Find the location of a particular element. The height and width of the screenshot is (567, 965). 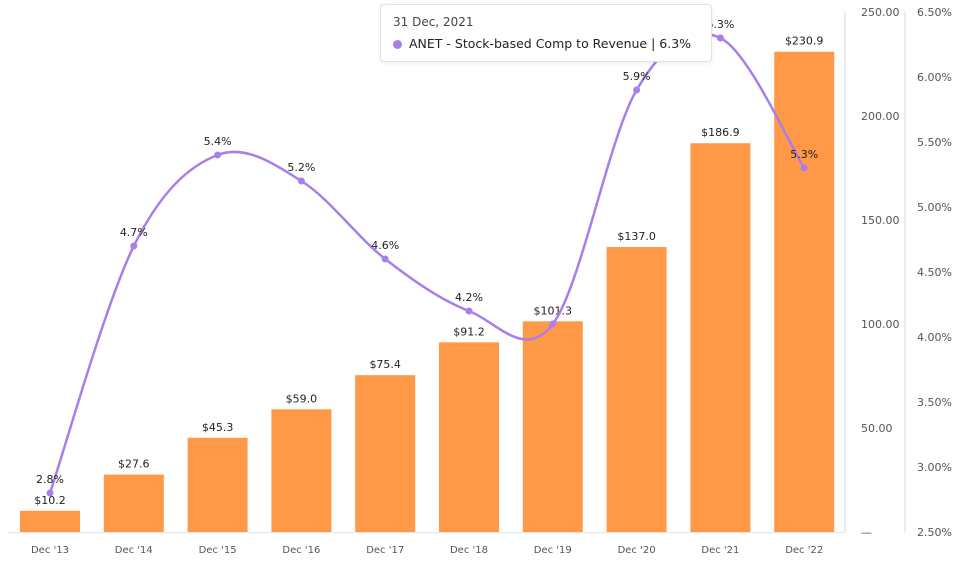

right-axis-tick-label: 2.50% is located at coordinates (934, 532).